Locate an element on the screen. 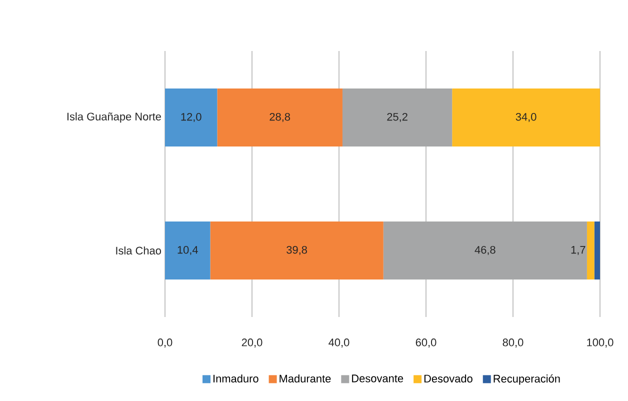  data-label: 25,2 is located at coordinates (397, 117).